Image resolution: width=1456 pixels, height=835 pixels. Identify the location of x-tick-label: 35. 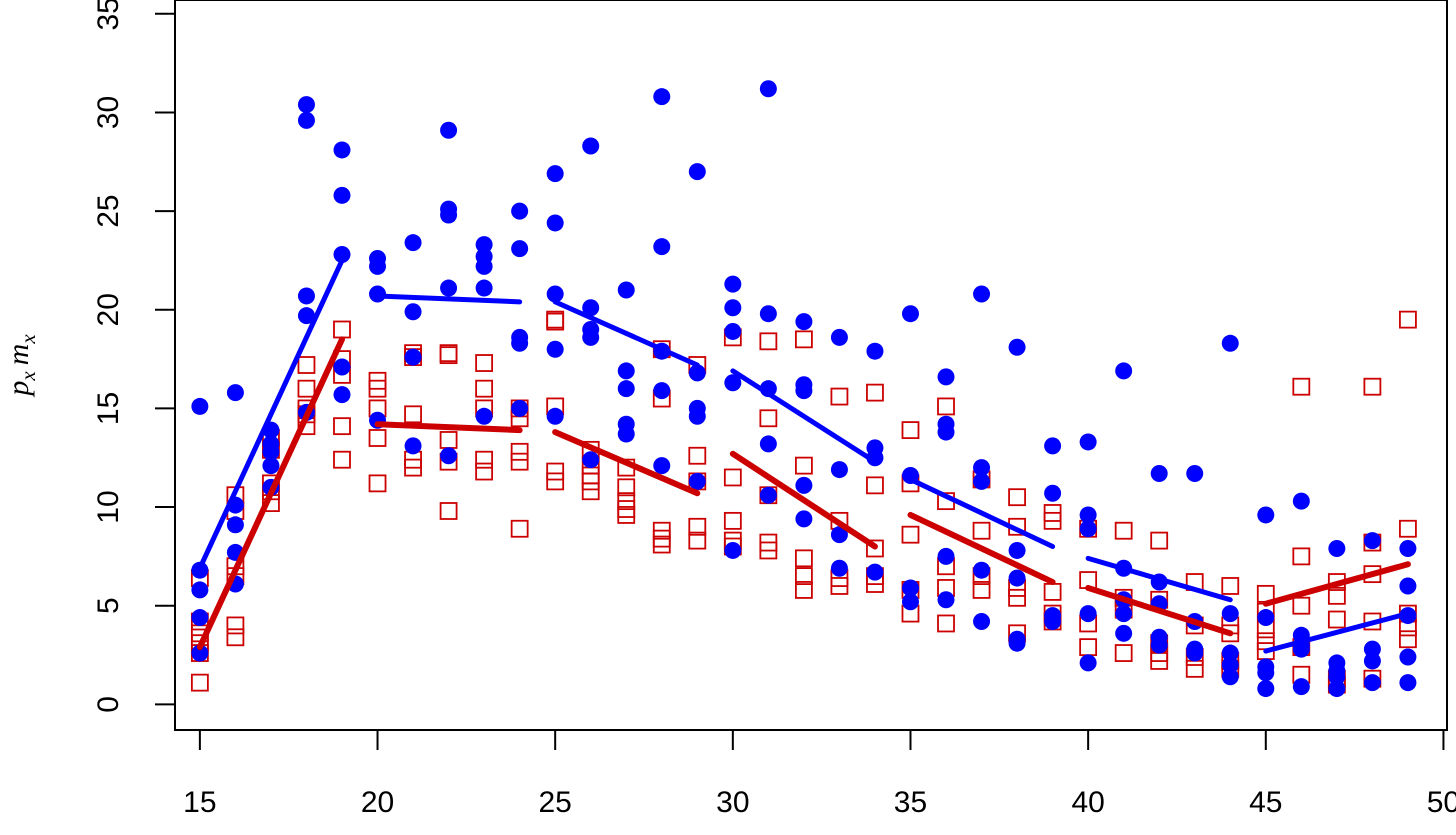
(910, 802).